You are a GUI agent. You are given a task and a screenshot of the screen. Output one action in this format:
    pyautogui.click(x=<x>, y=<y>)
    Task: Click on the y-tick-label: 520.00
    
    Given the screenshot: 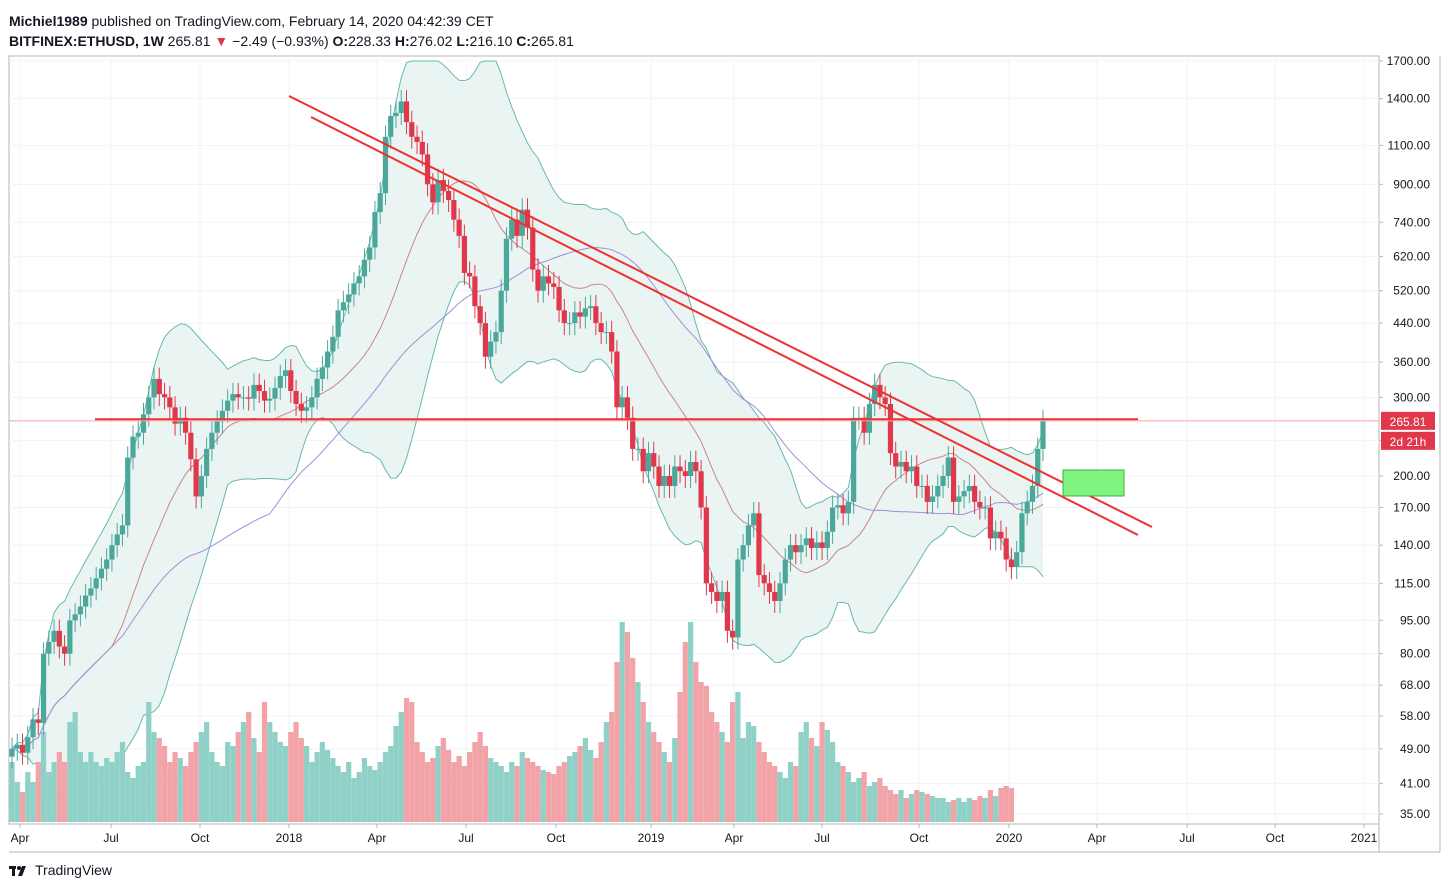 What is the action you would take?
    pyautogui.click(x=1411, y=291)
    